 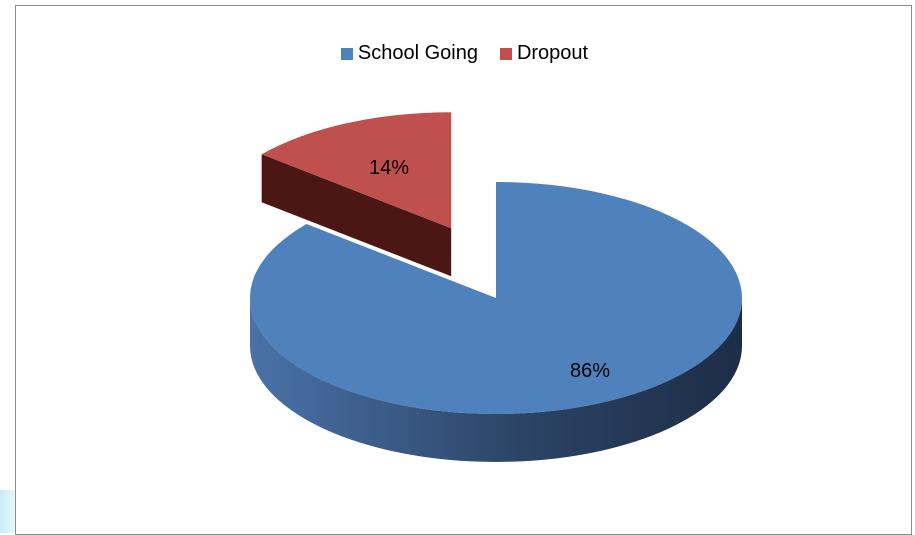 What do you see at coordinates (417, 53) in the screenshot?
I see `legend-label-school-going: School Going` at bounding box center [417, 53].